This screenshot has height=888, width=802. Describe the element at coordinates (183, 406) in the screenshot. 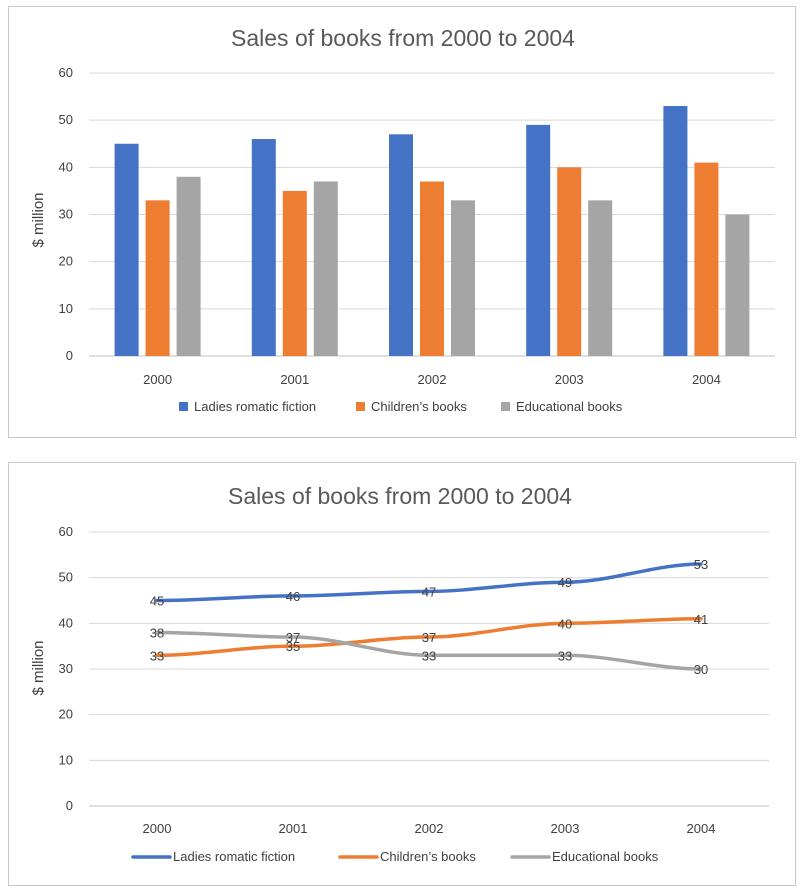

I see `bar-legend-swatch-ladies-romatic-fiction` at that location.